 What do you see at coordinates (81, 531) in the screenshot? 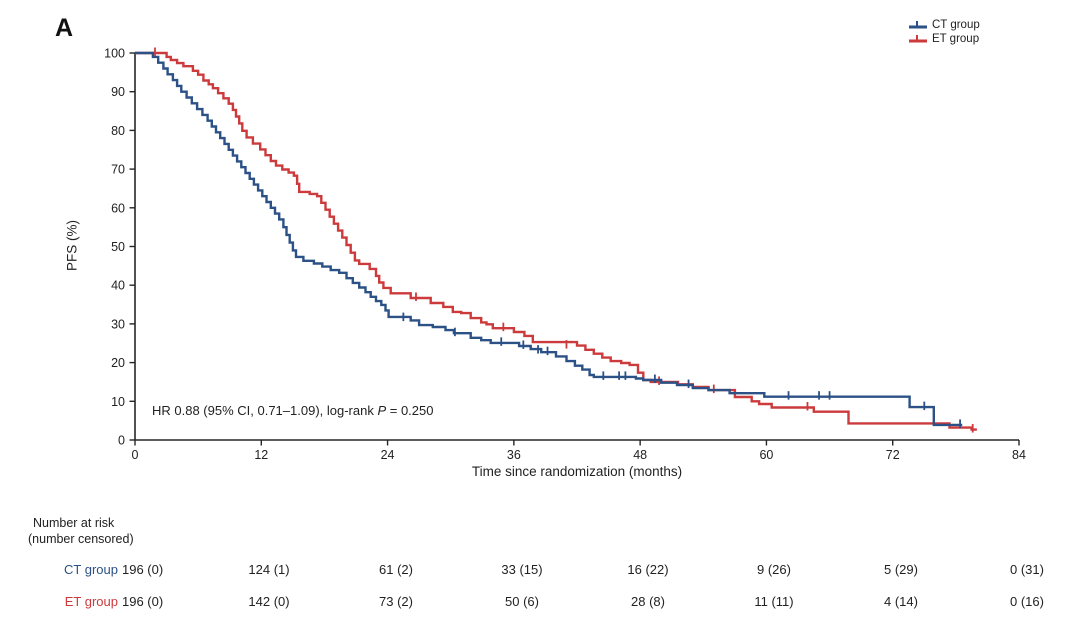
I see `risk-table-header: Number at risk (number censored)` at bounding box center [81, 531].